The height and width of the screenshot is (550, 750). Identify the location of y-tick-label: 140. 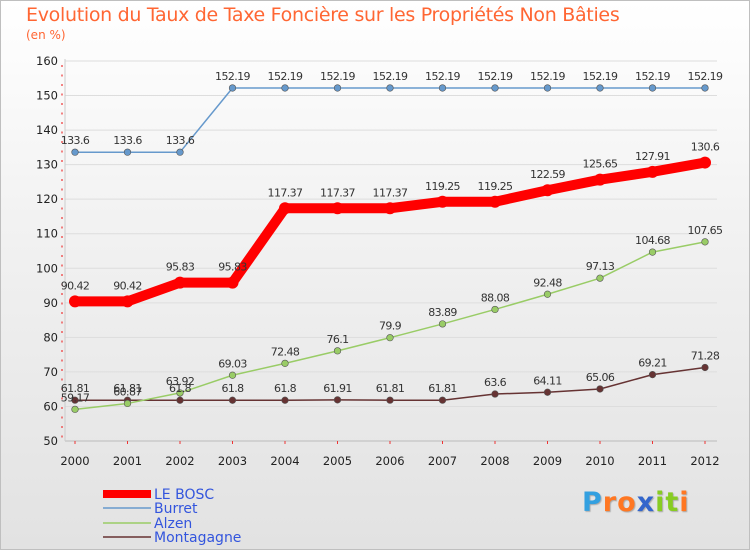
(47, 130).